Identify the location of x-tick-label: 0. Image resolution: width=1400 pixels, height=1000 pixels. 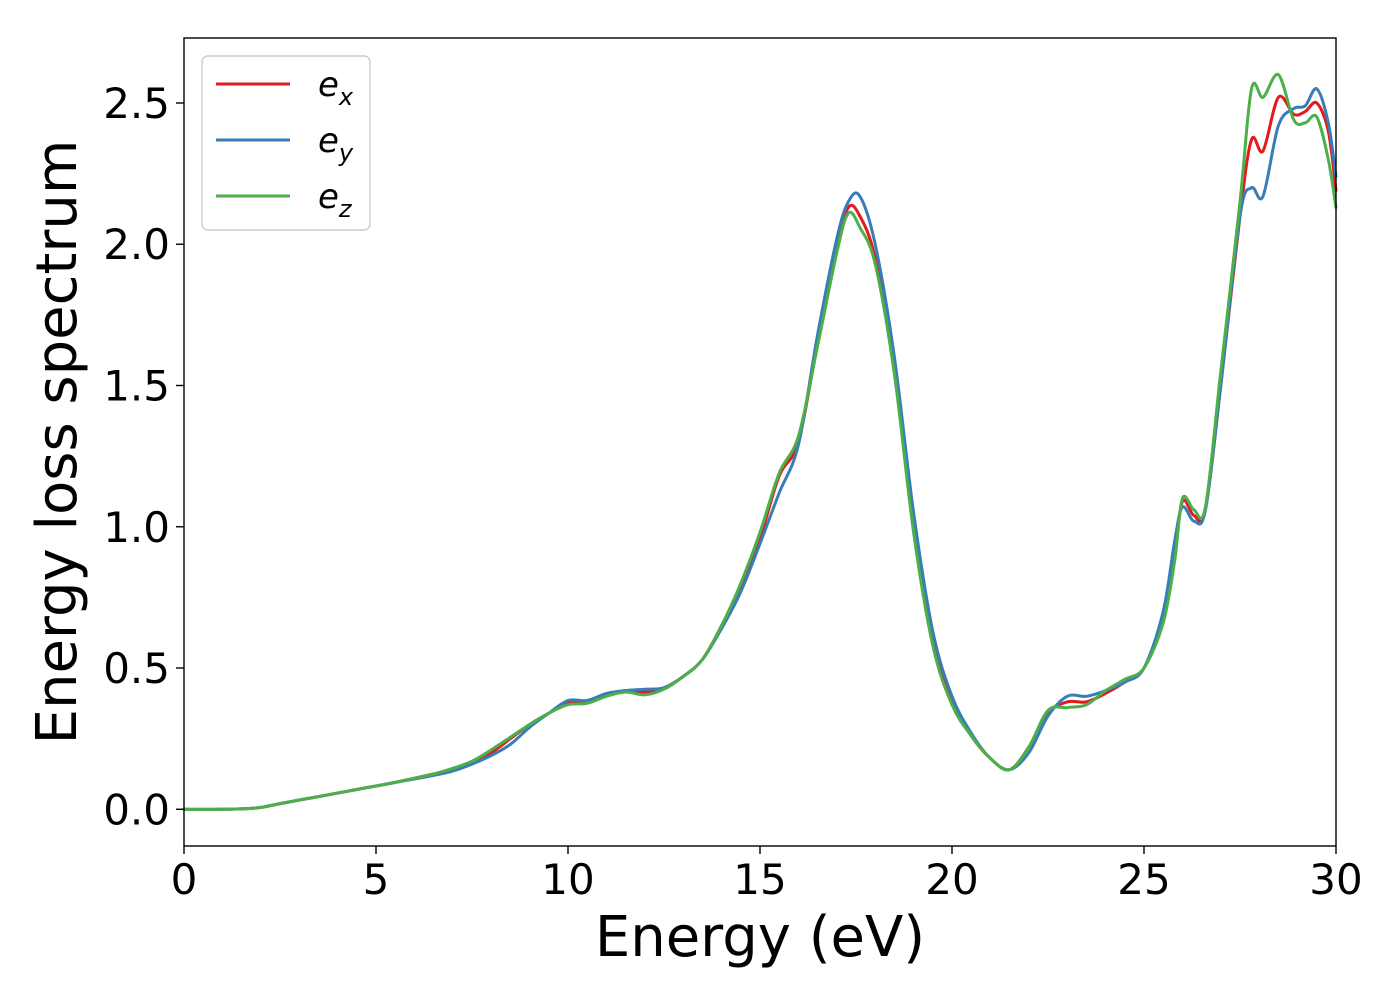
(184, 879).